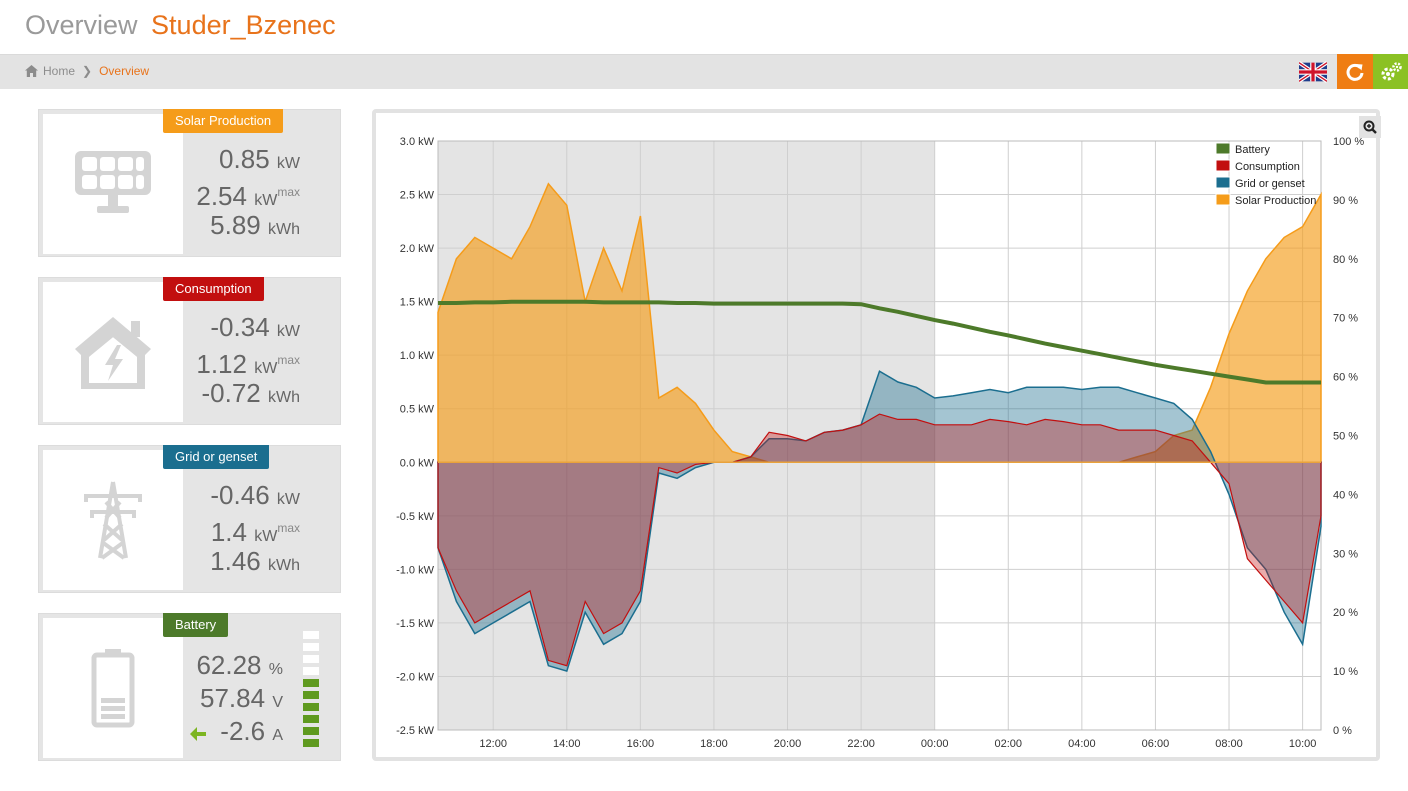 The image size is (1408, 791). Describe the element at coordinates (1345, 319) in the screenshot. I see `y2-tick-label: 70 %` at that location.